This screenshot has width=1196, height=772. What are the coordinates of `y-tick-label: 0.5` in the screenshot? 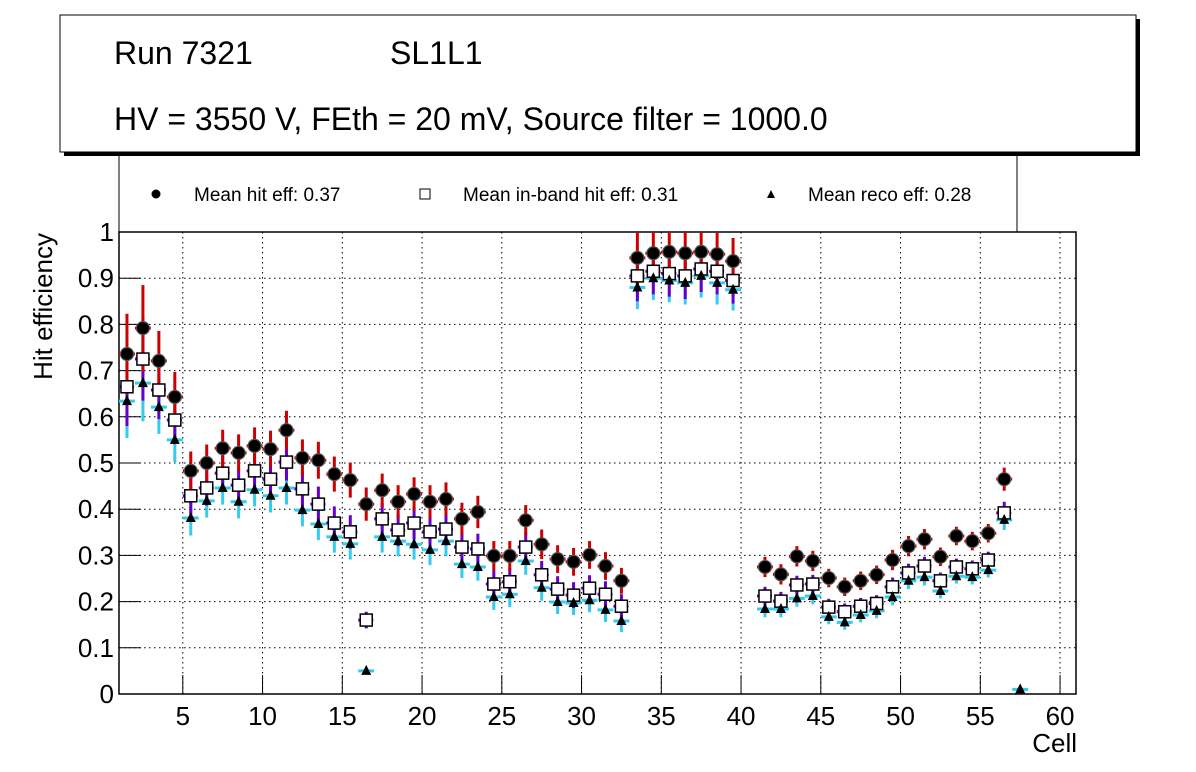 It's located at (96, 463).